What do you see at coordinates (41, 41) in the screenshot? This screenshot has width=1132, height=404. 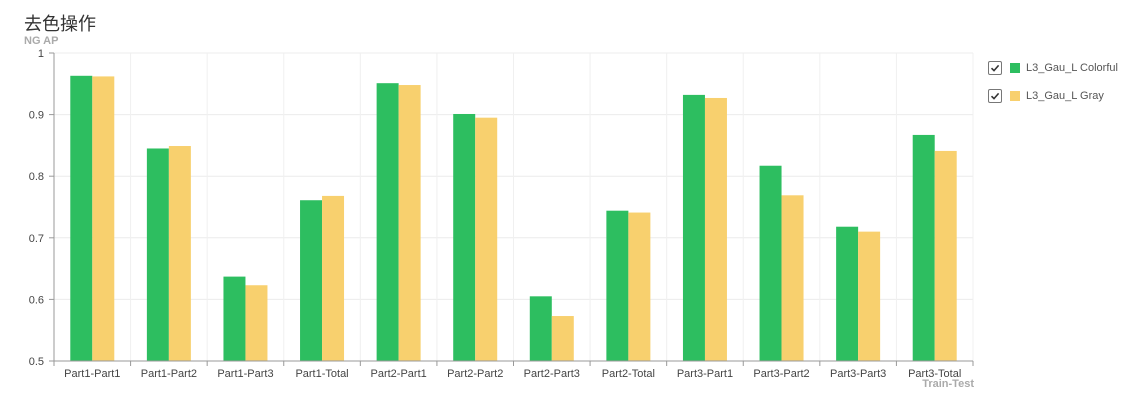 I see `y-axis-label: NG AP` at bounding box center [41, 41].